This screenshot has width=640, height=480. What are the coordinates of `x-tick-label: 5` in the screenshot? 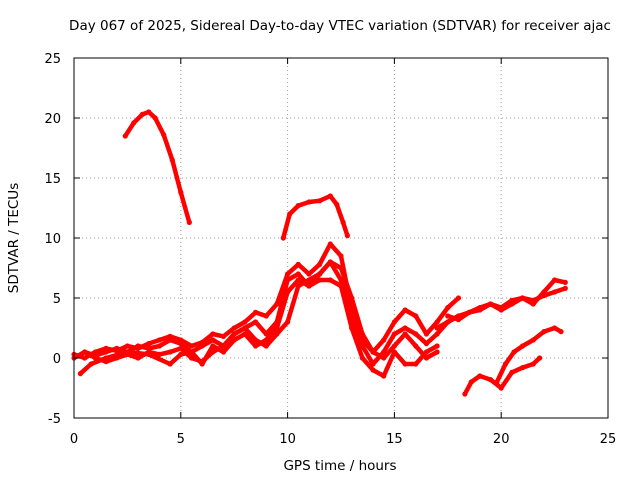 It's located at (181, 439).